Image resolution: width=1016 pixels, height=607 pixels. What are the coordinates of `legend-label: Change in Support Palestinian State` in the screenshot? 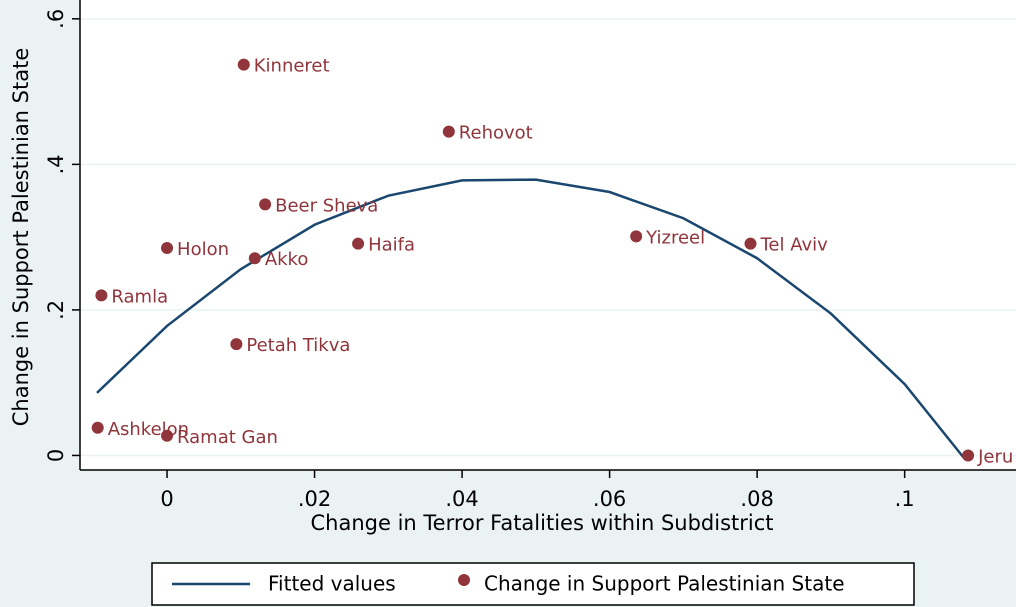 It's located at (664, 584).